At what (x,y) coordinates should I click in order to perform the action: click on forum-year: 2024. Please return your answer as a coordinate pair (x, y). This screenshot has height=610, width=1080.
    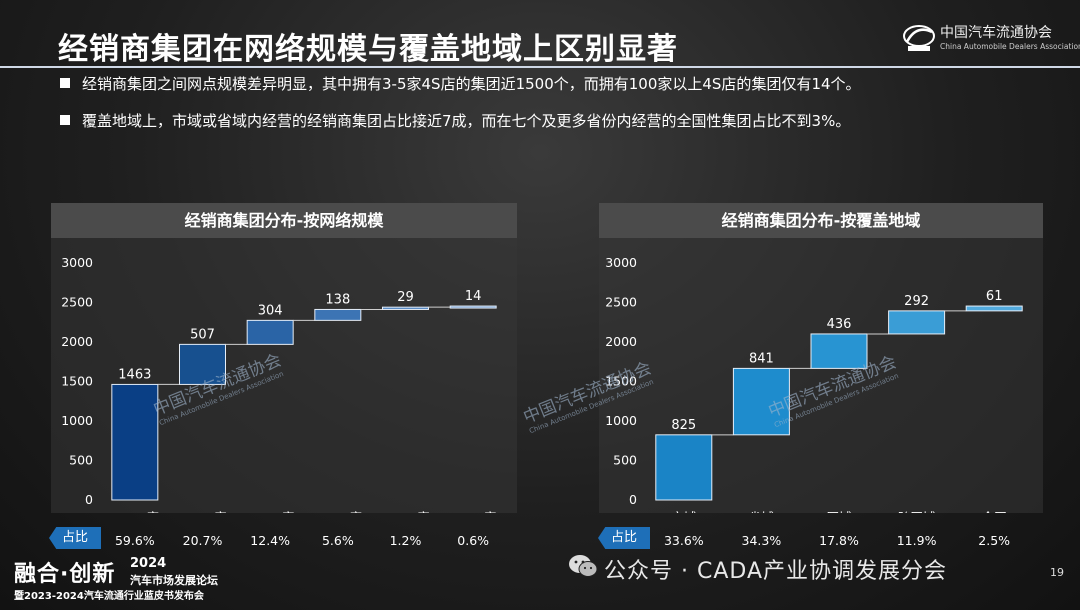
    Looking at the image, I should click on (148, 563).